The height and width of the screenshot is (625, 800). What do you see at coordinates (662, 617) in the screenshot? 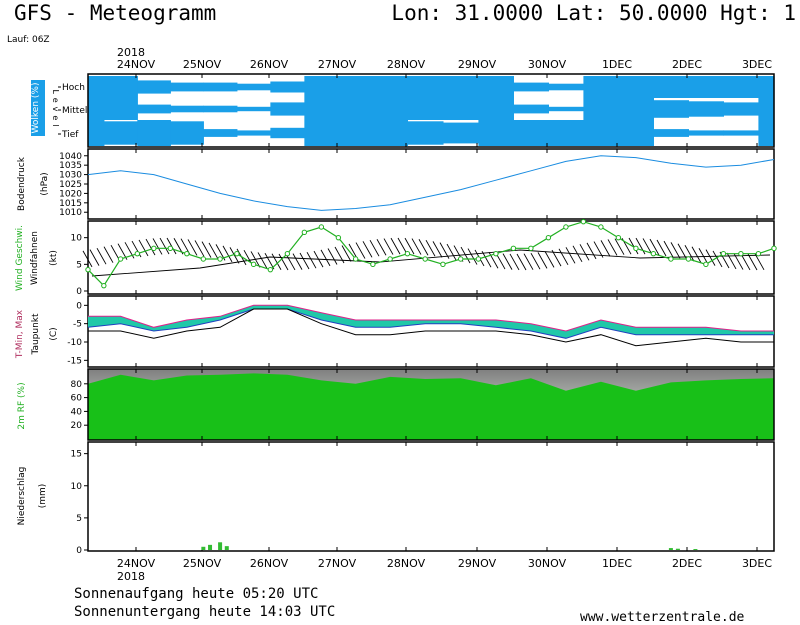
I see `website-link: www.wetterzentrale.de` at bounding box center [662, 617].